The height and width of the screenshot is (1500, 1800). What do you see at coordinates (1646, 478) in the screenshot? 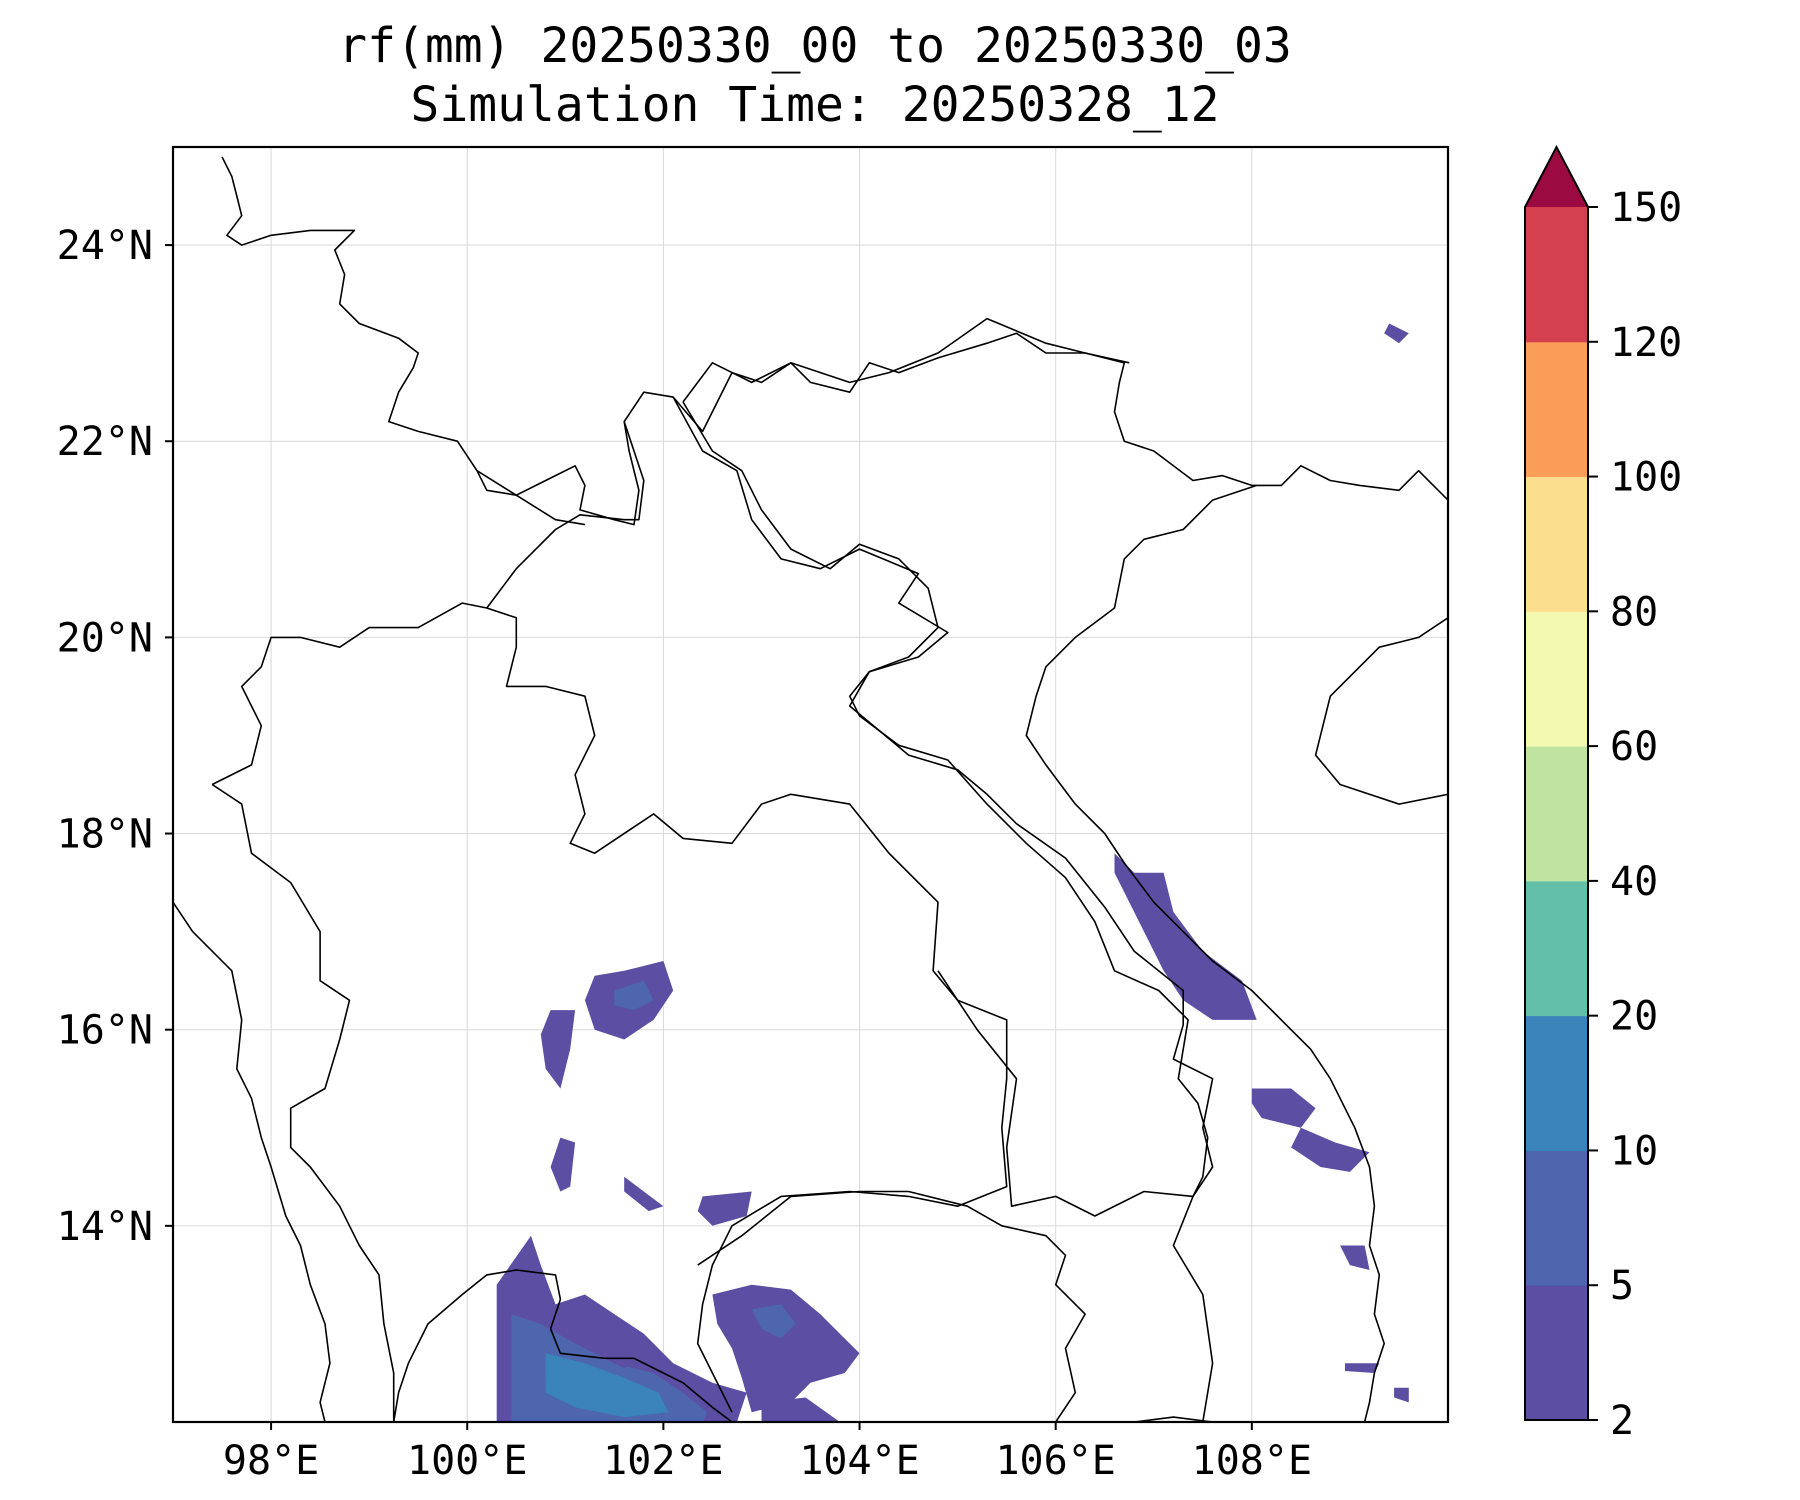
I see `colorbar-tick-label: 100` at bounding box center [1646, 478].